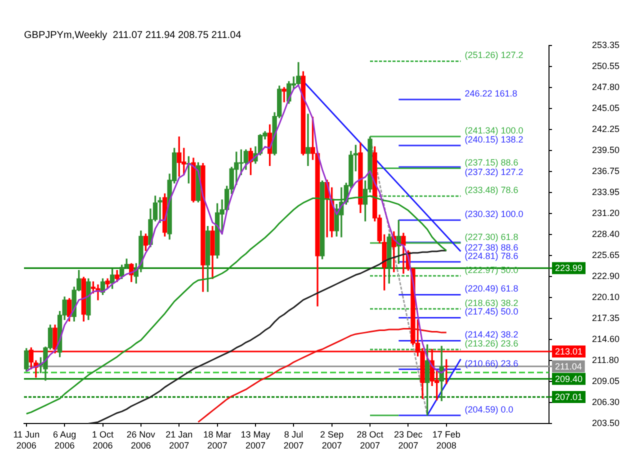  What do you see at coordinates (606, 129) in the screenshot?
I see `y-tick-label: 242.25` at bounding box center [606, 129].